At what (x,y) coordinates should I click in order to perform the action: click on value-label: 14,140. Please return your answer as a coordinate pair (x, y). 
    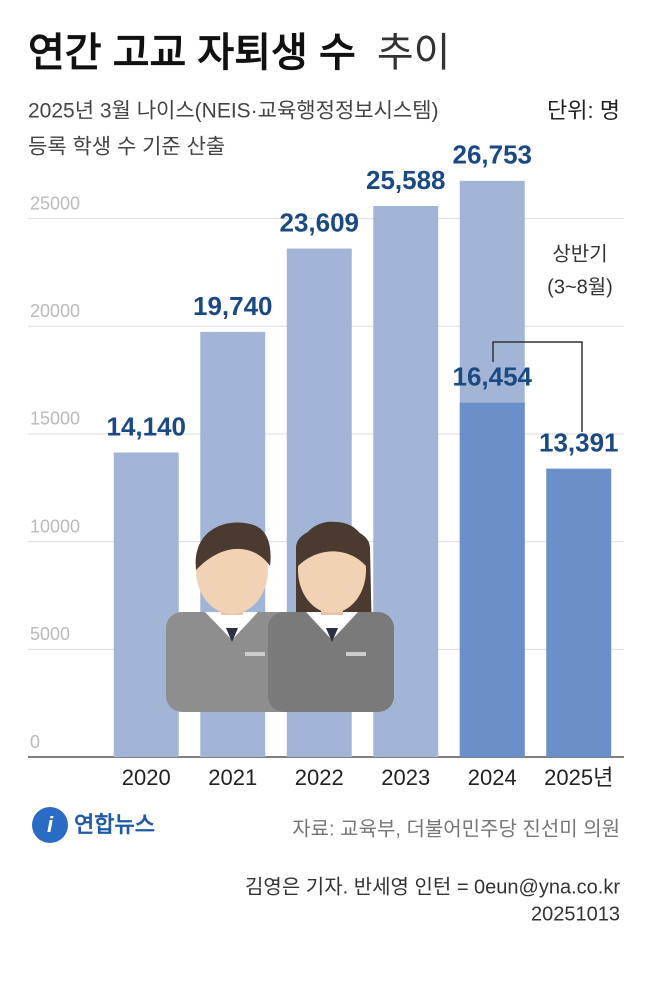
    Looking at the image, I should click on (146, 426).